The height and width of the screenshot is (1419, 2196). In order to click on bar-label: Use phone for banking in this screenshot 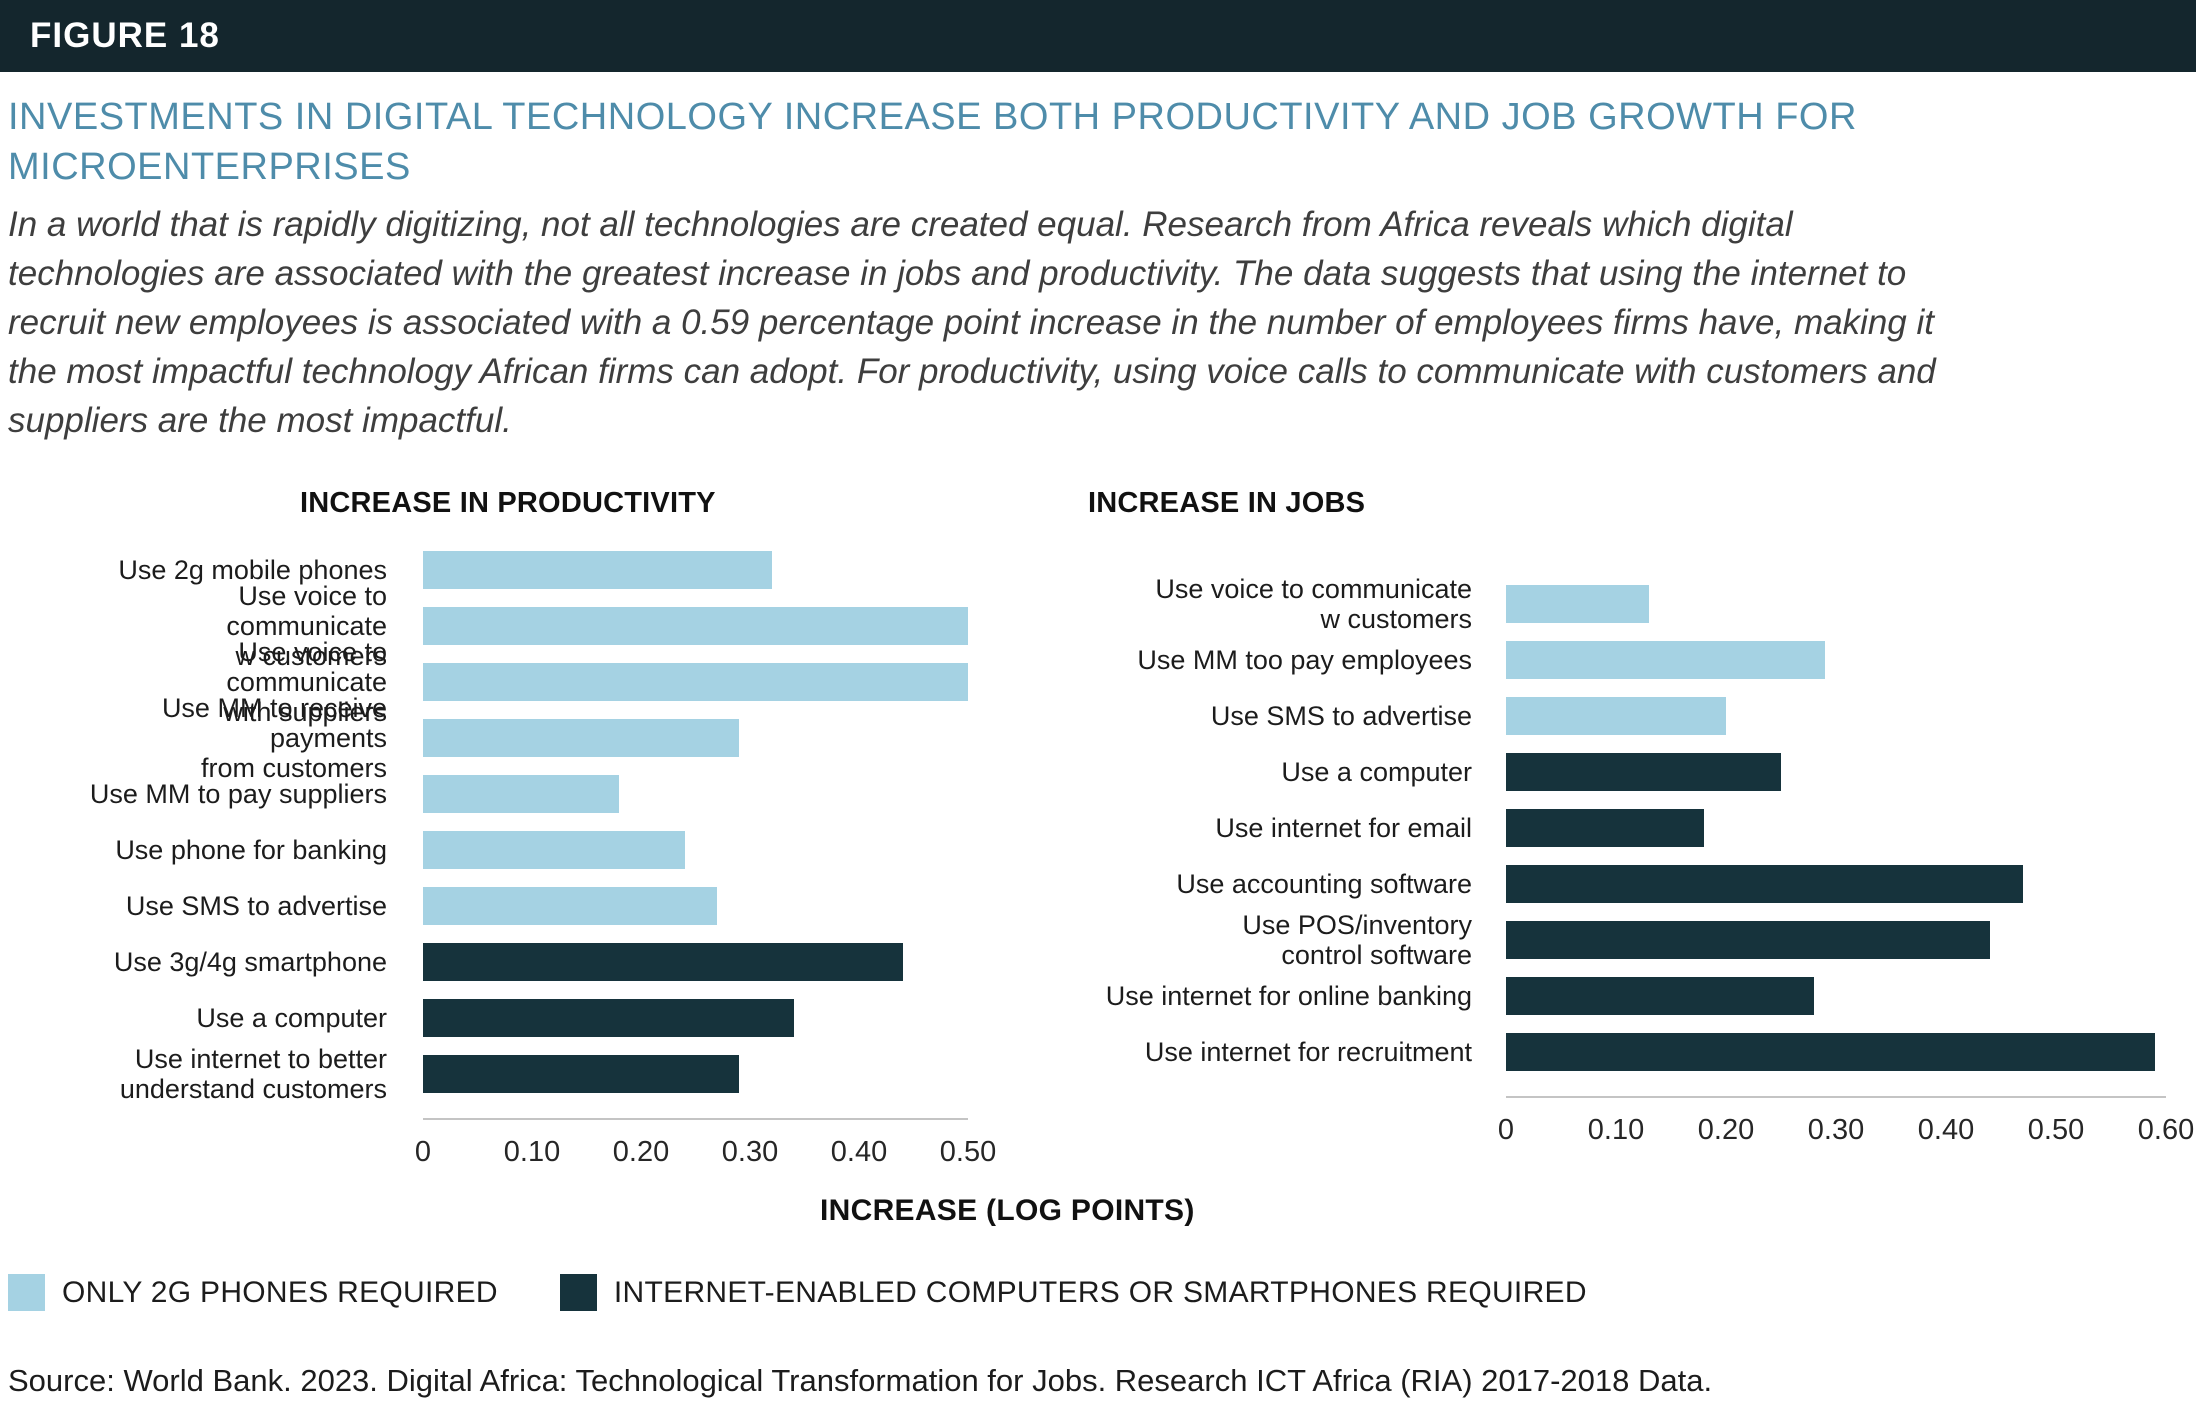, I will do `click(251, 850)`.